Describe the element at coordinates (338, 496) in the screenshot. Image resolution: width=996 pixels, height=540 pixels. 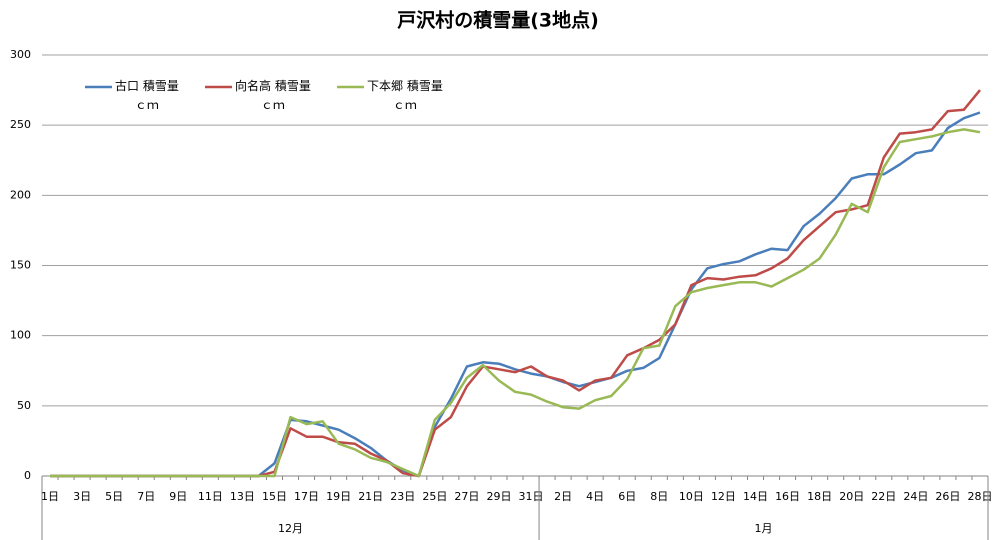
I see `x-tick-label: 19日` at that location.